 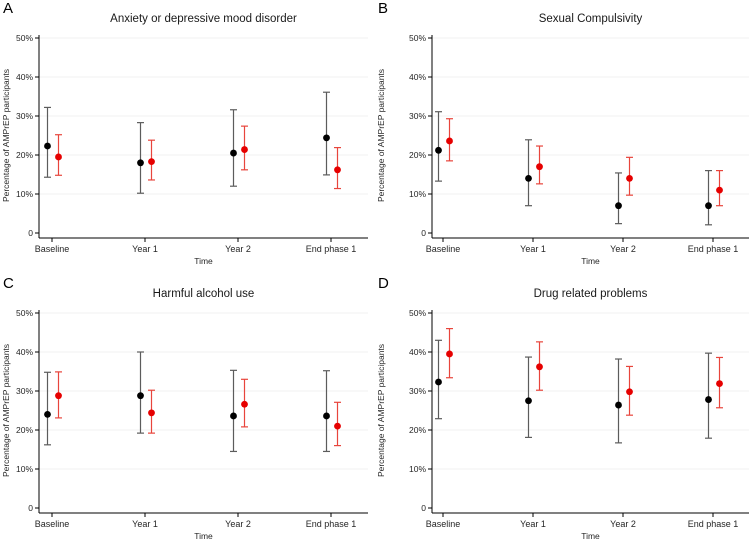 I want to click on panel-title-sexual-compulsivity: Sexual Compulsivity, so click(x=590, y=19).